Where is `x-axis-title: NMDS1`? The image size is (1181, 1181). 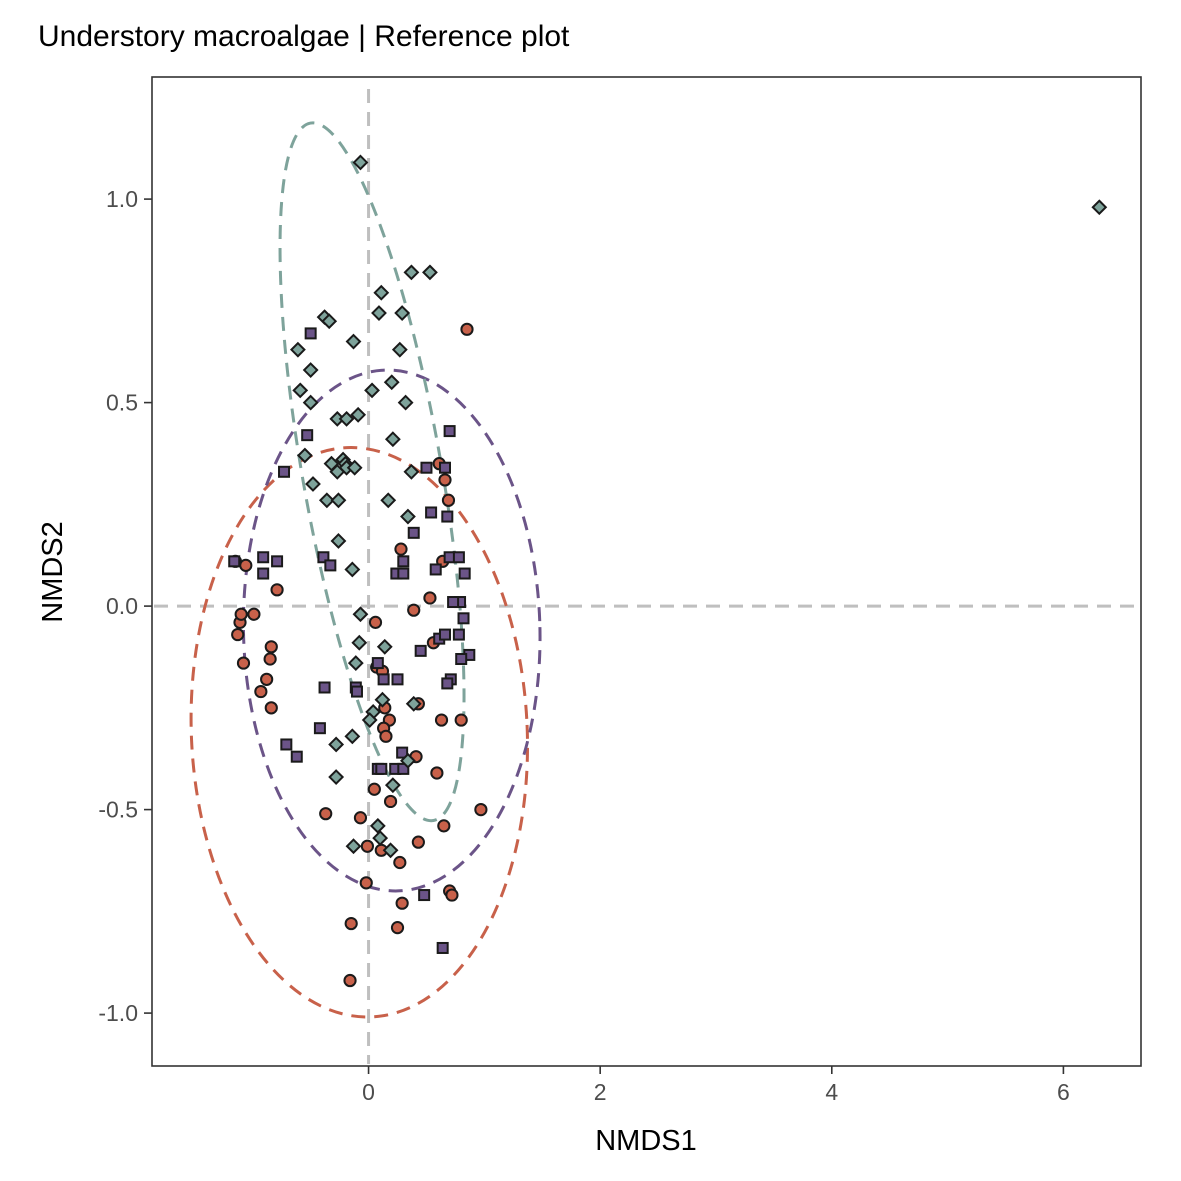
x-axis-title: NMDS1 is located at coordinates (646, 1141).